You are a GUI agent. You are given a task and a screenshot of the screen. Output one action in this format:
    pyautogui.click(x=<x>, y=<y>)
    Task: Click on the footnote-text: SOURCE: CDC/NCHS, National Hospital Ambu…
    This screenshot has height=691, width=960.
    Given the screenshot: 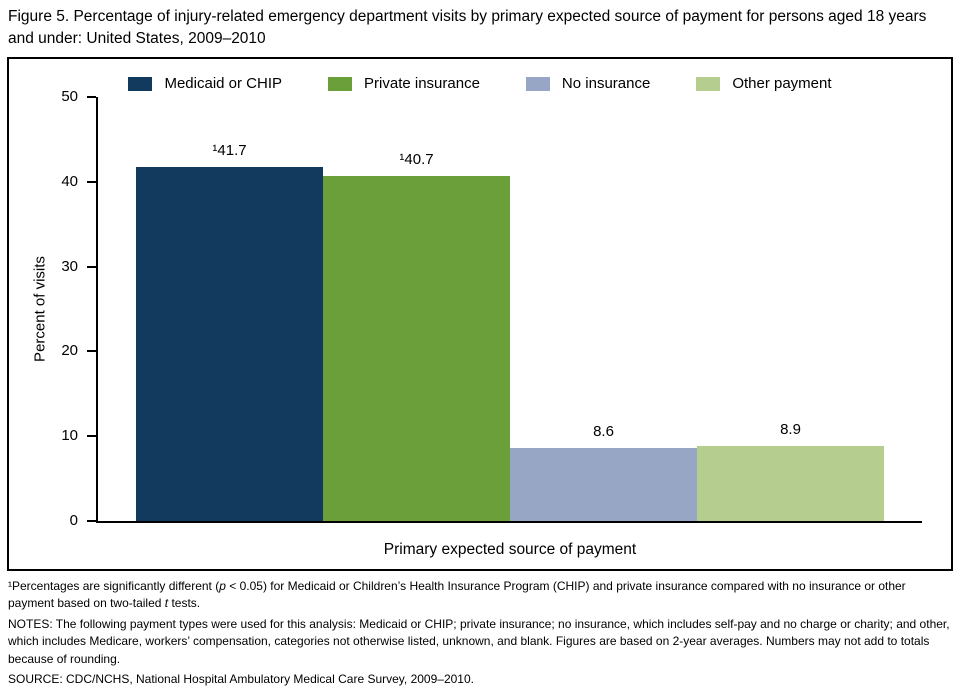 What is the action you would take?
    pyautogui.click(x=241, y=678)
    